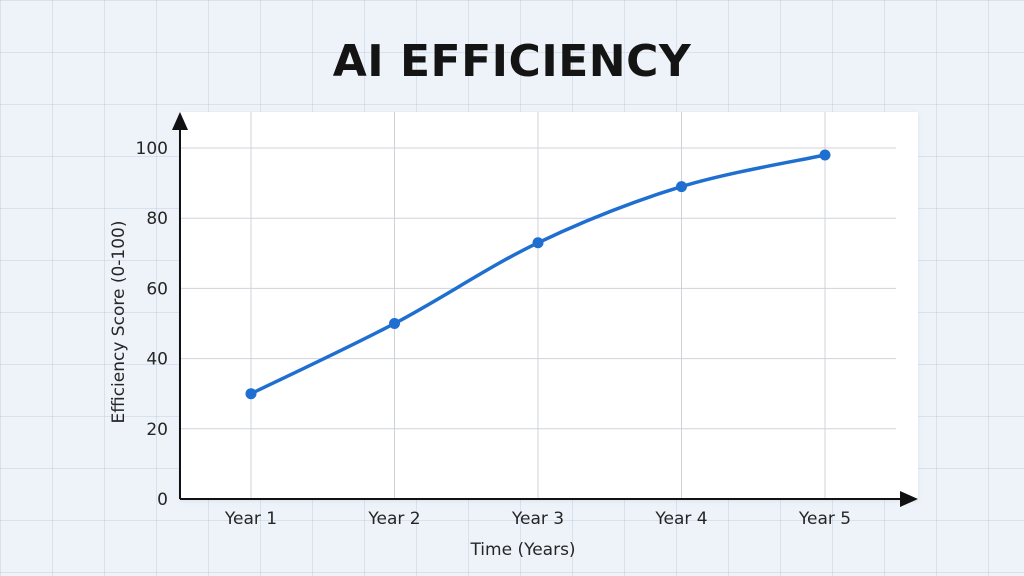  I want to click on y-tick-label: 0, so click(162, 500).